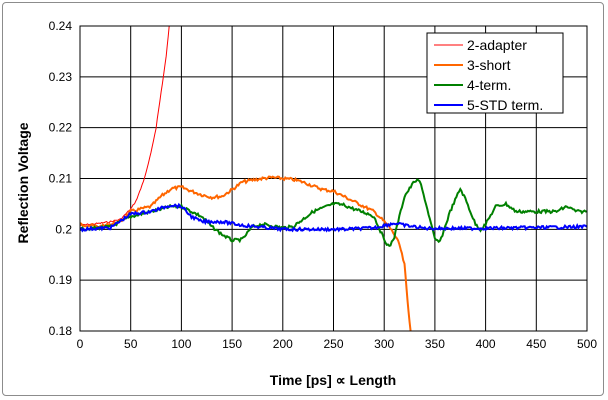  Describe the element at coordinates (587, 344) in the screenshot. I see `x-tick-label: 500` at that location.